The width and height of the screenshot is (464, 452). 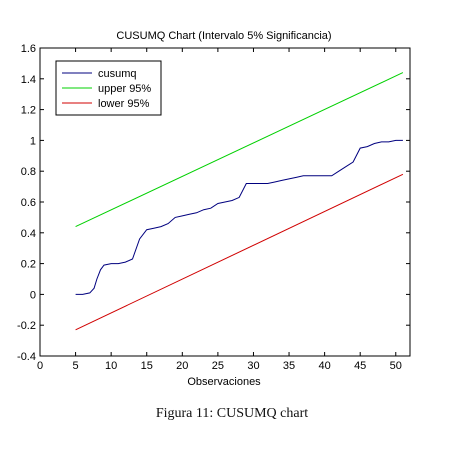 I want to click on y-tick-label: 0.6, so click(x=28, y=203).